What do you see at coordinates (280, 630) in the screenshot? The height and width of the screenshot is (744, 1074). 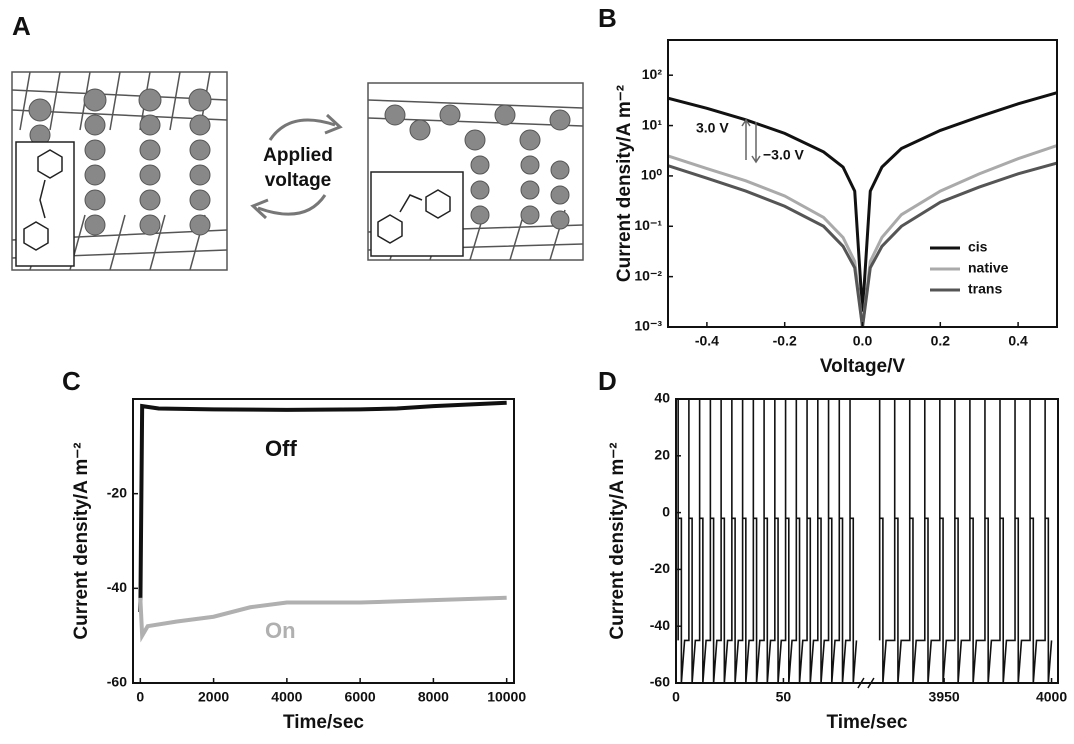 I see `series-label: On` at bounding box center [280, 630].